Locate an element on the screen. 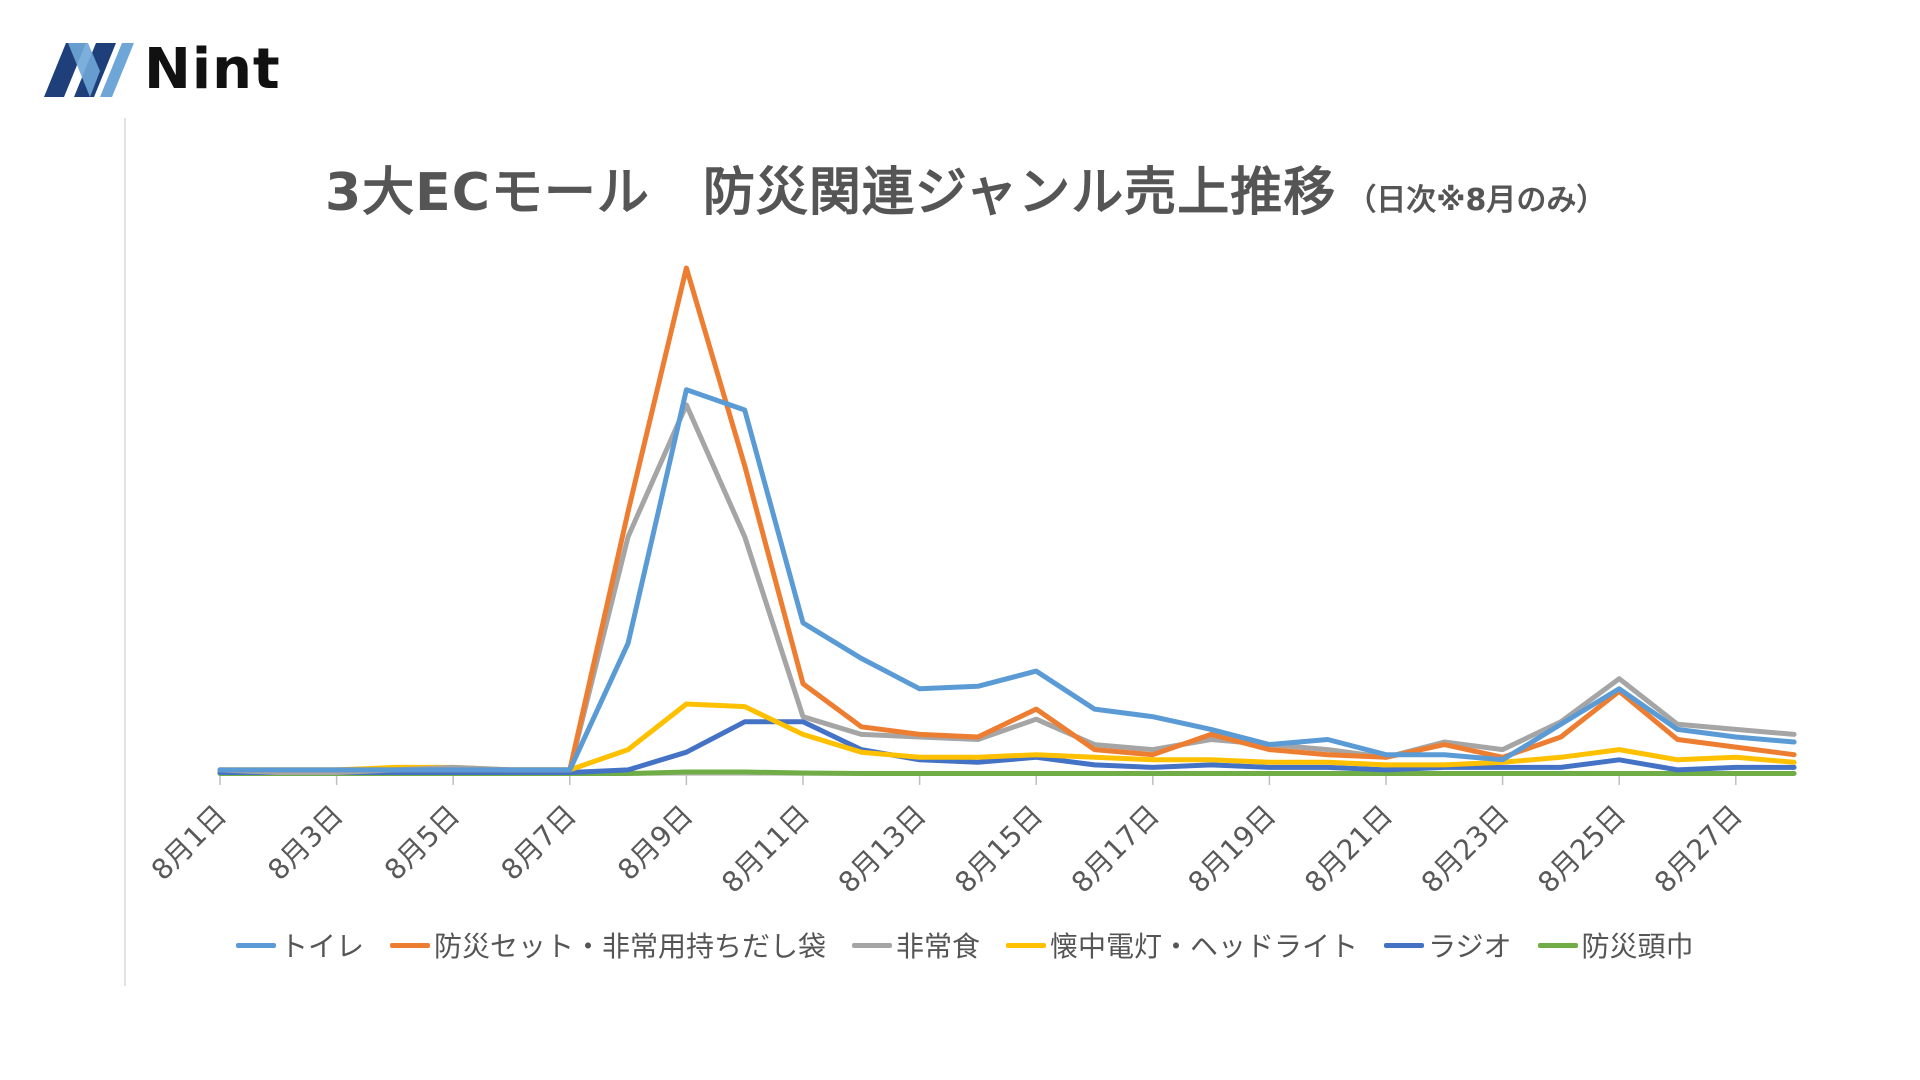 The image size is (1920, 1080). x-tick-label: 8月9日 is located at coordinates (655, 843).